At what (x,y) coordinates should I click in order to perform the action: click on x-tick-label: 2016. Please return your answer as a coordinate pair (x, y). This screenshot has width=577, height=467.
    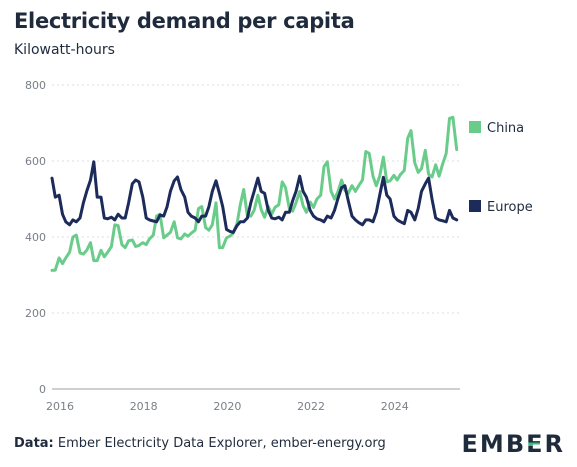
    Looking at the image, I should click on (60, 406).